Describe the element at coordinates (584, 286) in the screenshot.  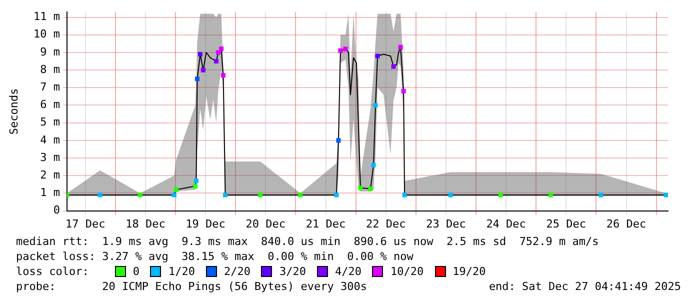
I see `text: end: Sat Dec 27 04:41:49 2025` at that location.